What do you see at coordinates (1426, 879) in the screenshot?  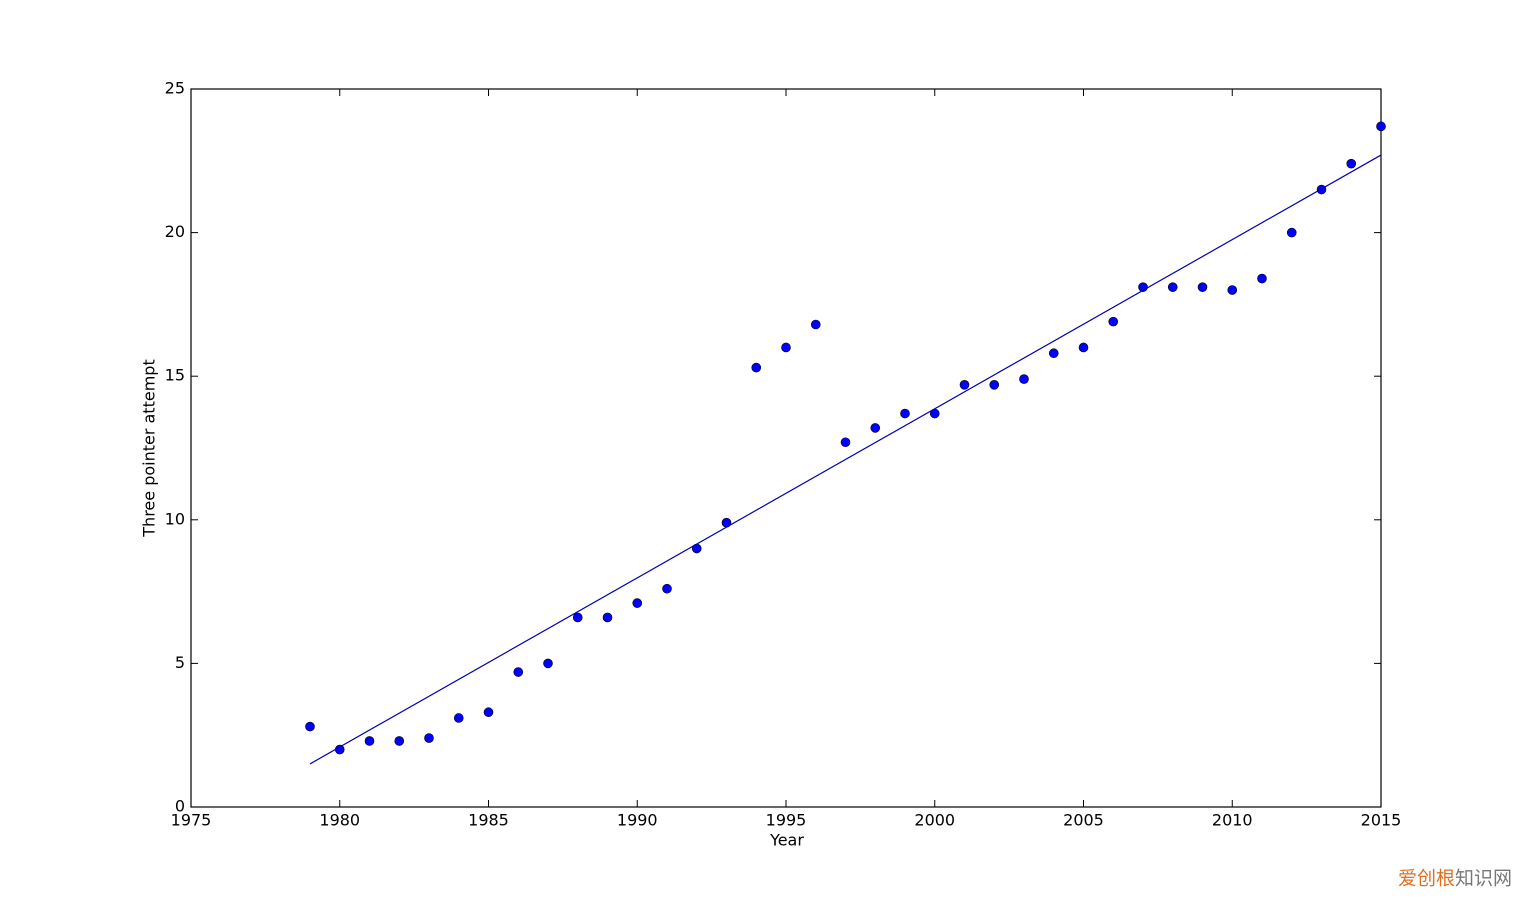 I see `watermark-brand: 爱创根` at bounding box center [1426, 879].